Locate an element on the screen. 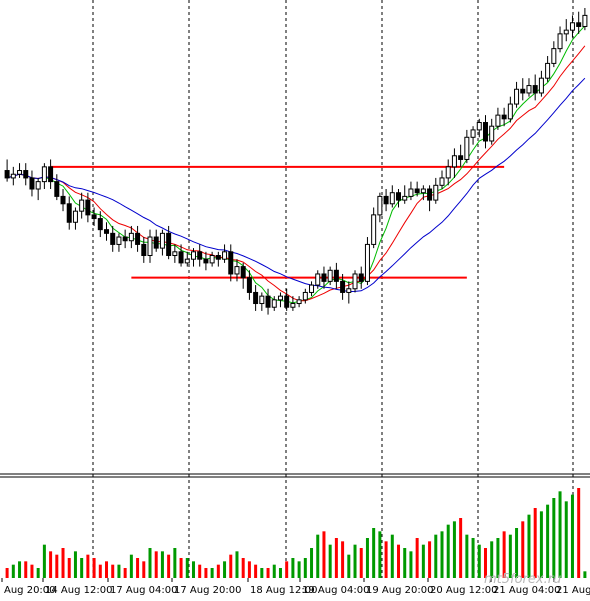 Image resolution: width=590 pixels, height=601 pixels. x-tick-label-7: 20 Aug 12:00 is located at coordinates (463, 590).